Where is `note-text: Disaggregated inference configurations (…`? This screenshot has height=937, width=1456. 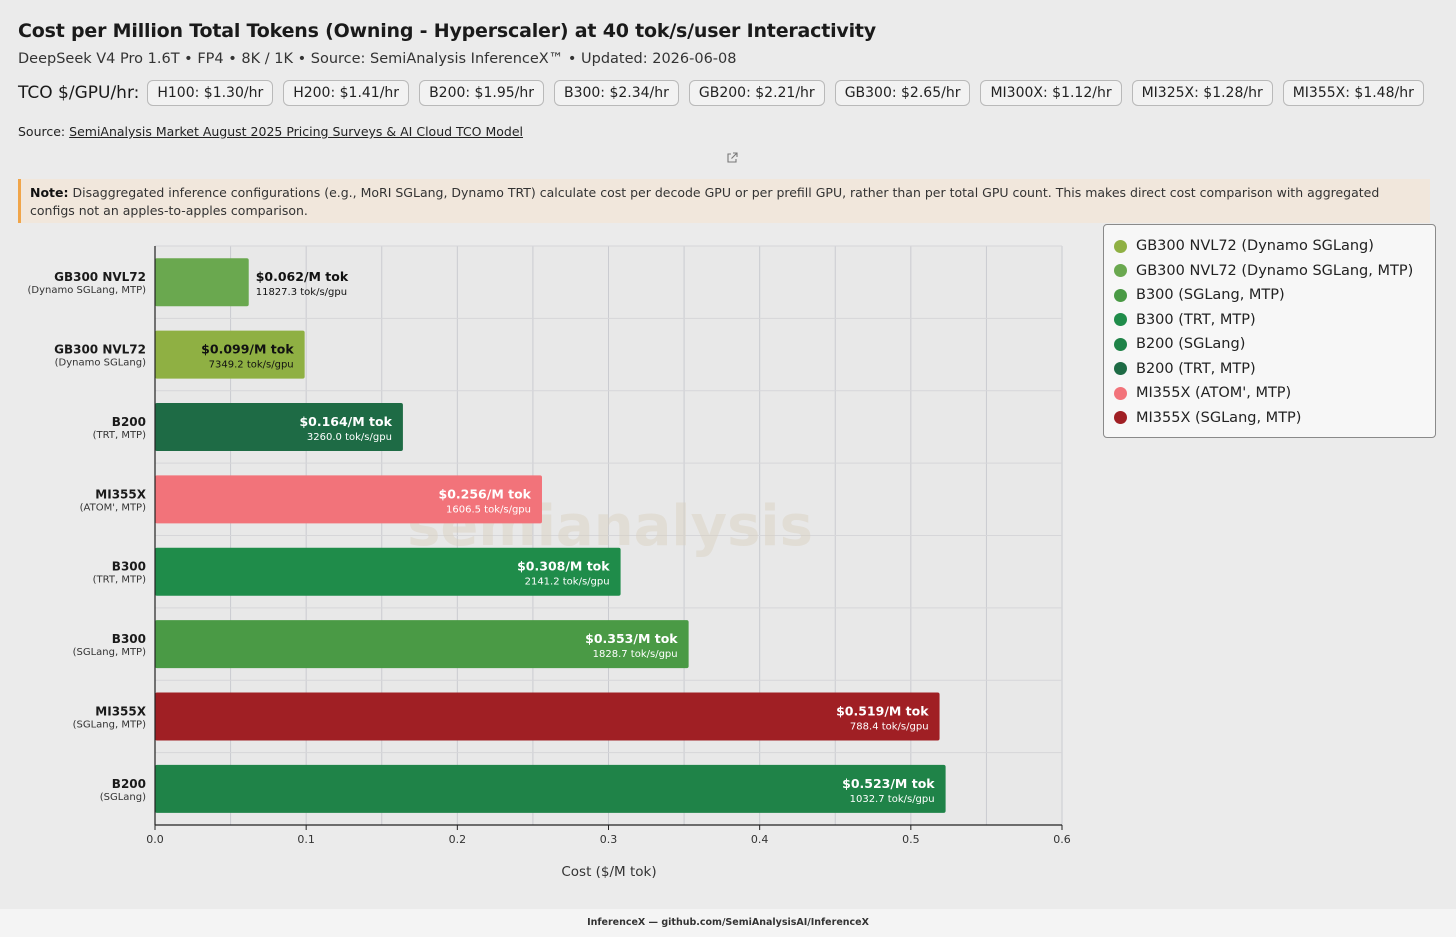
note-text: Disaggregated inference configurations (… is located at coordinates (705, 201).